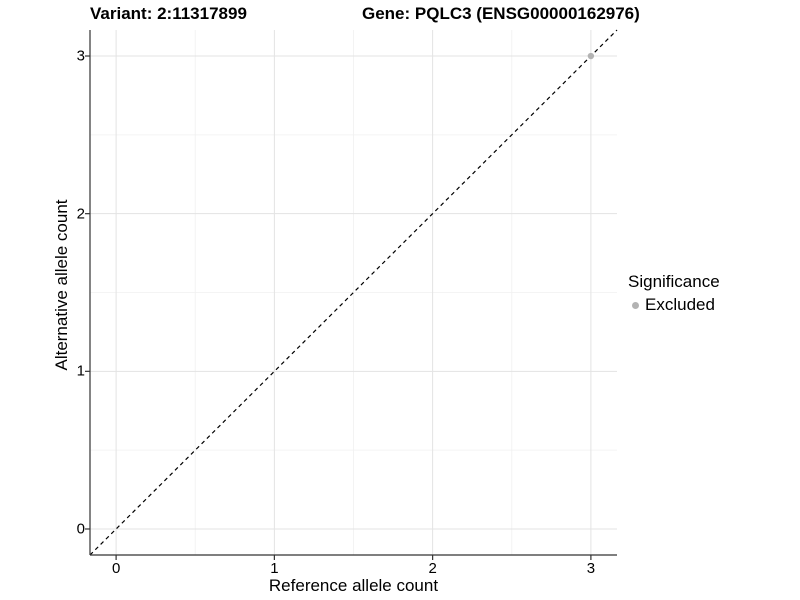 This screenshot has height=600, width=800. What do you see at coordinates (61, 285) in the screenshot?
I see `y-axis-title: Alternative allele count` at bounding box center [61, 285].